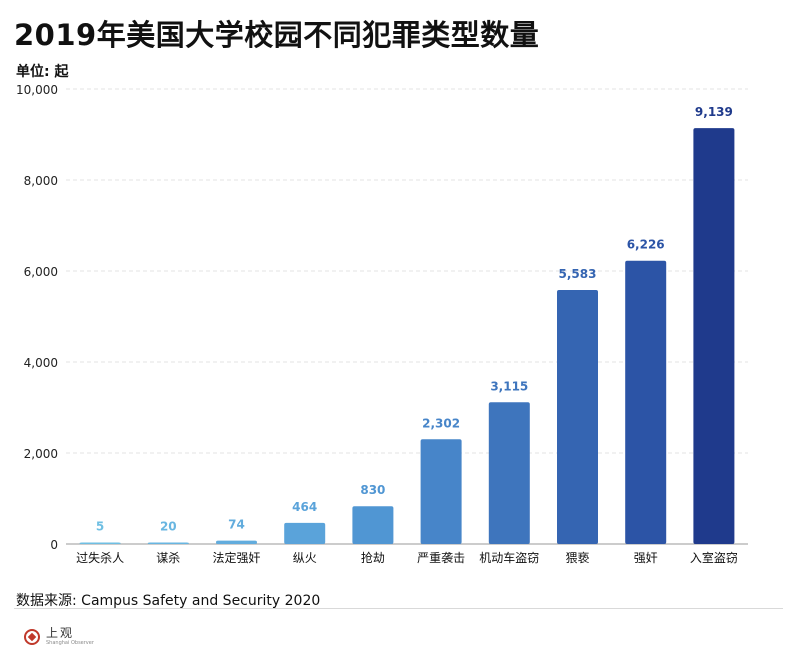  I want to click on x-tick-label: 谋杀, so click(168, 557).